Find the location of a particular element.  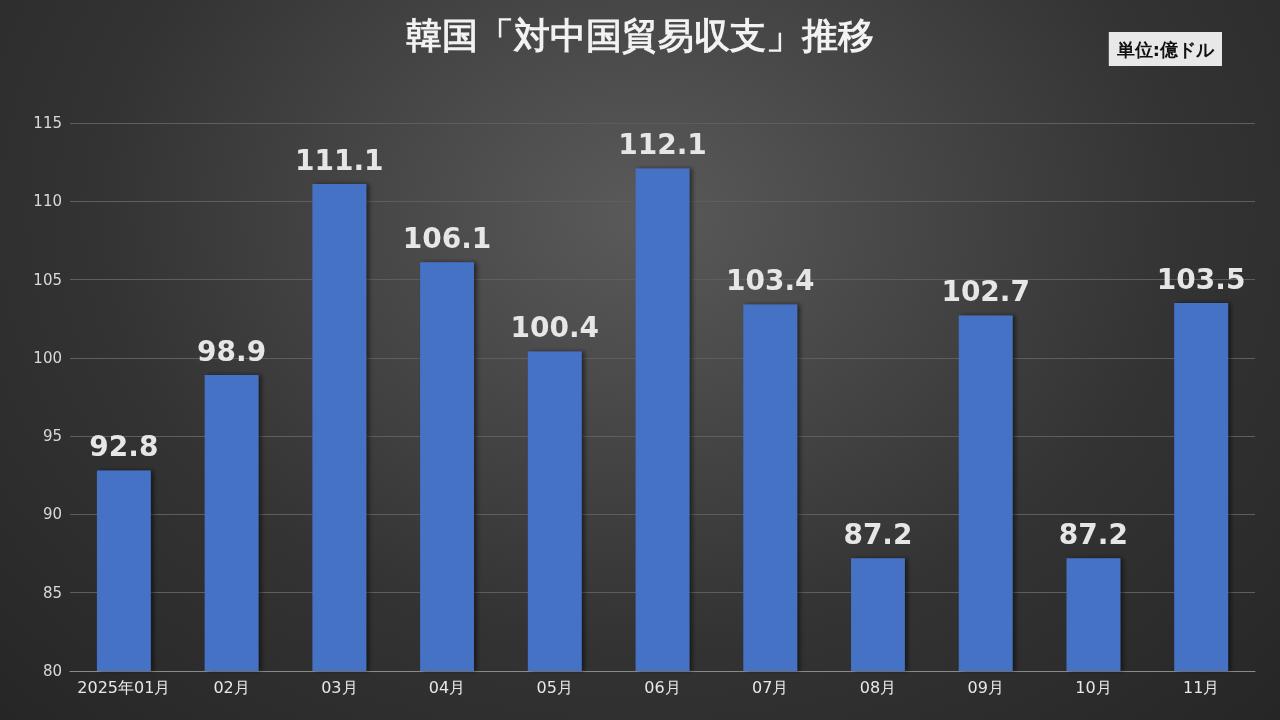

y-tick-label: 95 is located at coordinates (52, 436).